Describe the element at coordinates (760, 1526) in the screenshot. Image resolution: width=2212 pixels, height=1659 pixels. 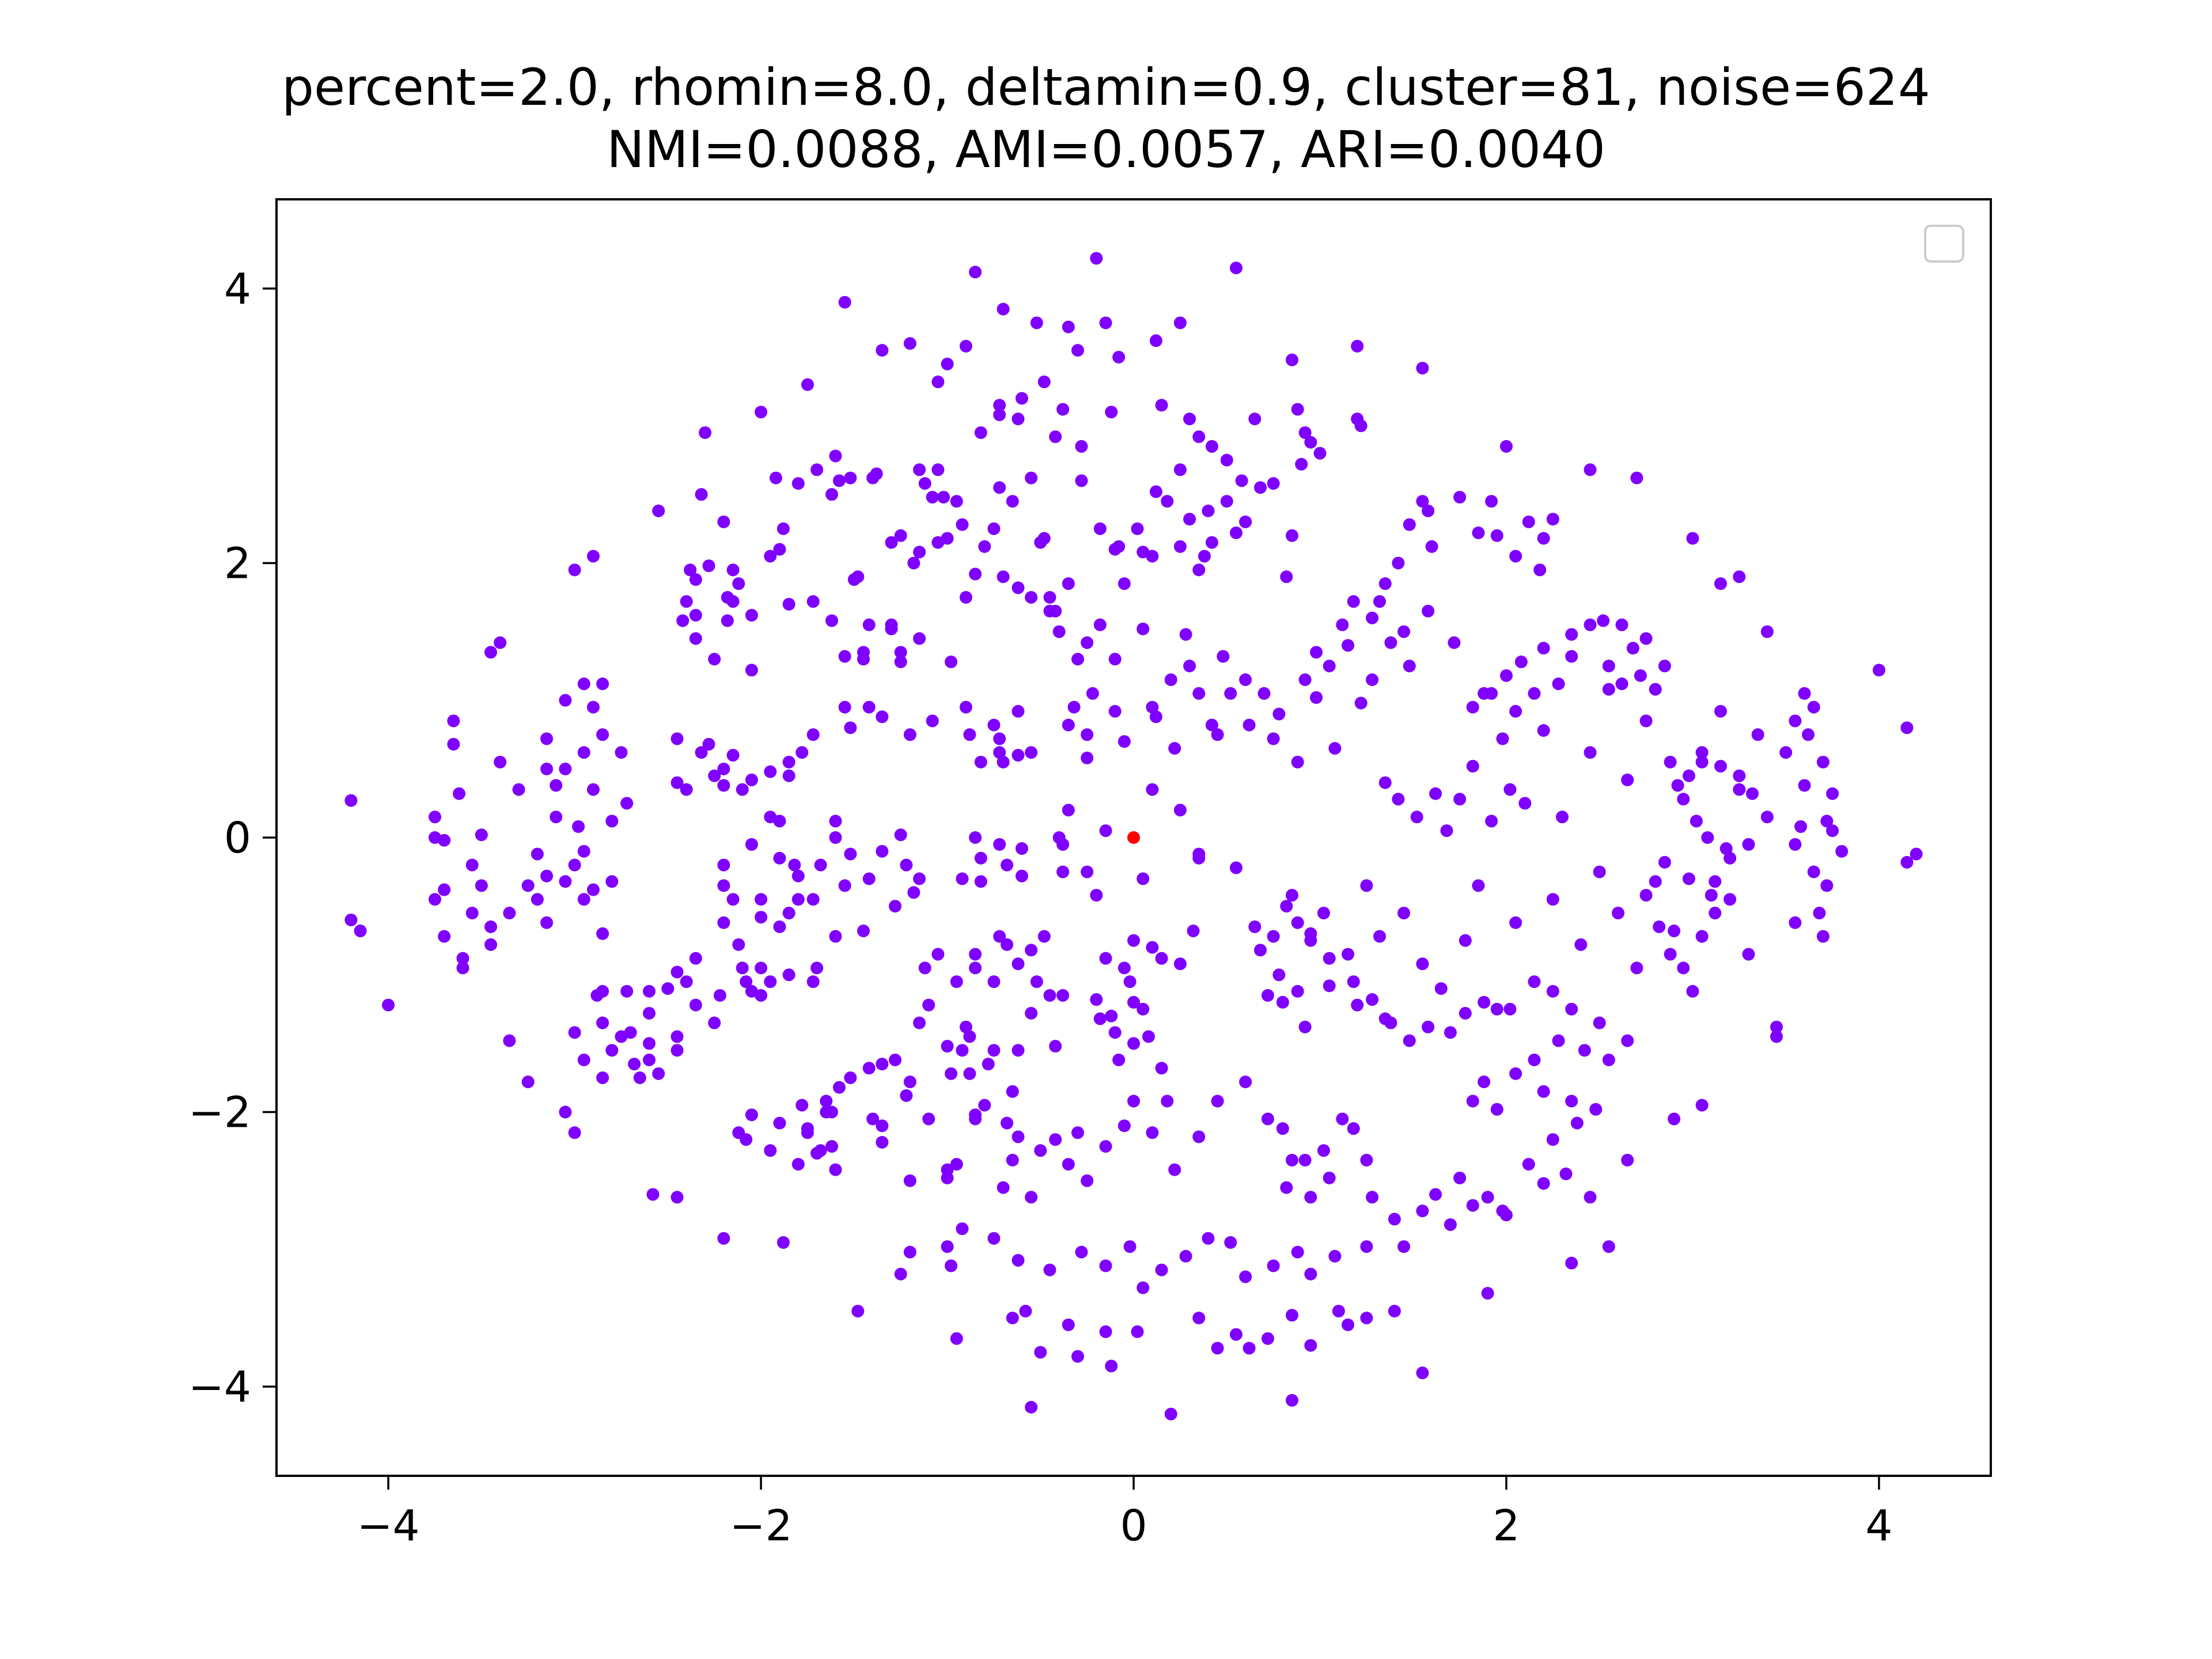
I see `x-tick-label: −2` at that location.